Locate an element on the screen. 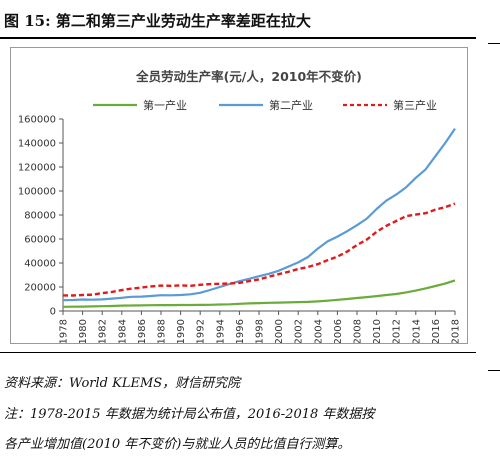 The width and height of the screenshot is (500, 461). x-tick-label-8: 1994 is located at coordinates (220, 331).